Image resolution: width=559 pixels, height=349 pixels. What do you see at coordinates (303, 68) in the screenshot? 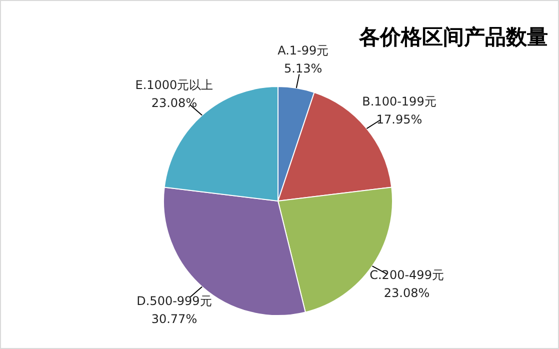
I see `data-label: 5.13%` at bounding box center [303, 68].